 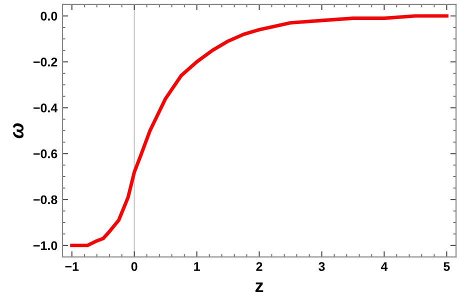 I want to click on y-tick-label: −0.2, so click(x=45, y=62).